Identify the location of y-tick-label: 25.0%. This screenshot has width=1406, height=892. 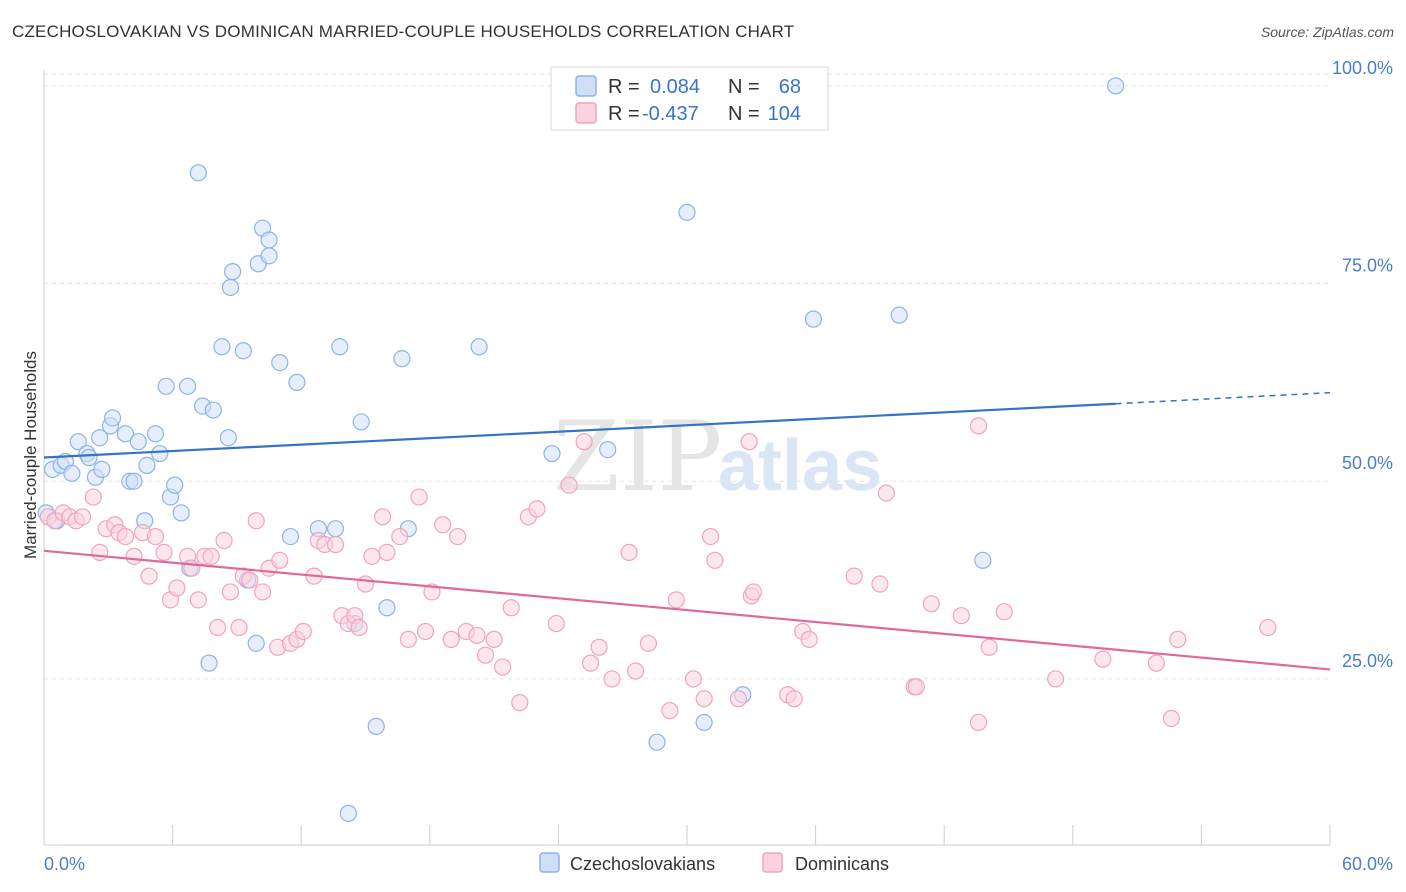
(1367, 661).